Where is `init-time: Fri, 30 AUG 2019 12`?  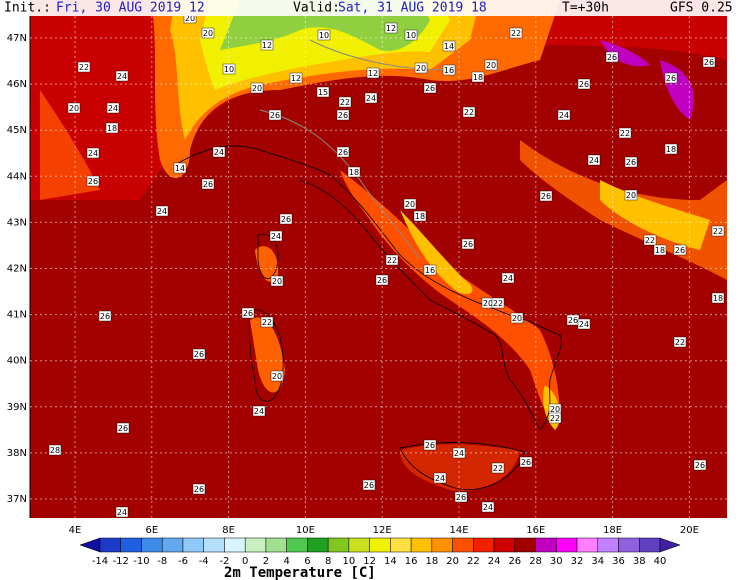 init-time: Fri, 30 AUG 2019 12 is located at coordinates (130, 8).